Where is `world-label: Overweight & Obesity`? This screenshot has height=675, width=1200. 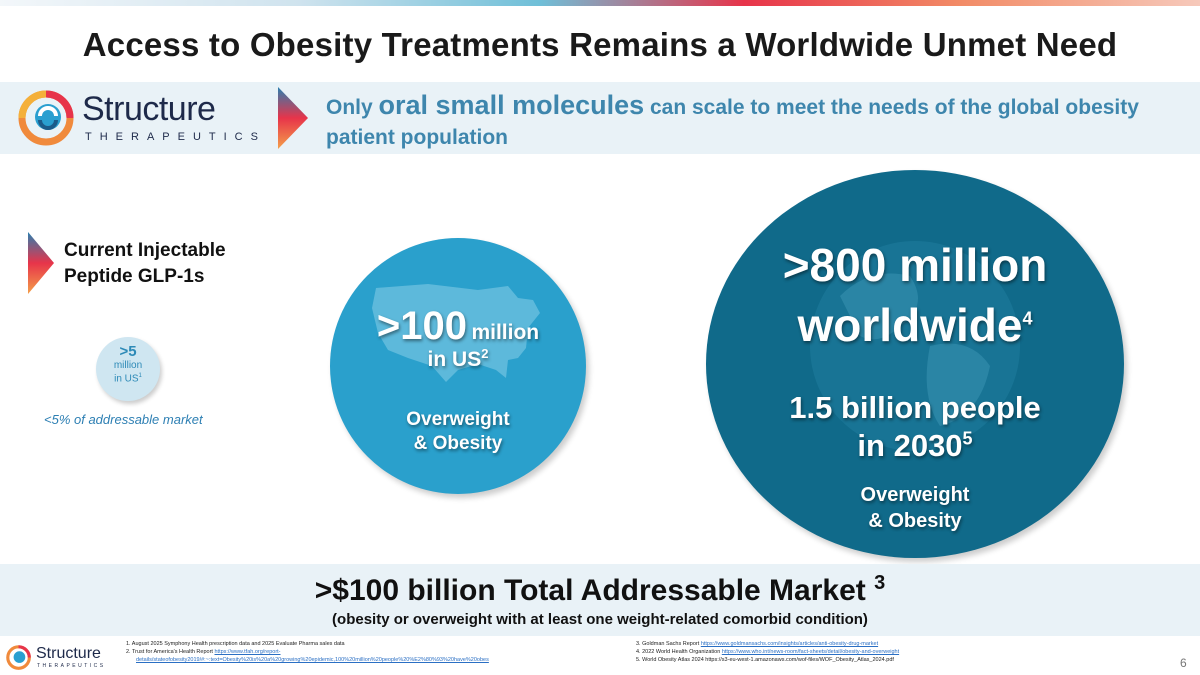
world-label: Overweight & Obesity is located at coordinates (915, 508).